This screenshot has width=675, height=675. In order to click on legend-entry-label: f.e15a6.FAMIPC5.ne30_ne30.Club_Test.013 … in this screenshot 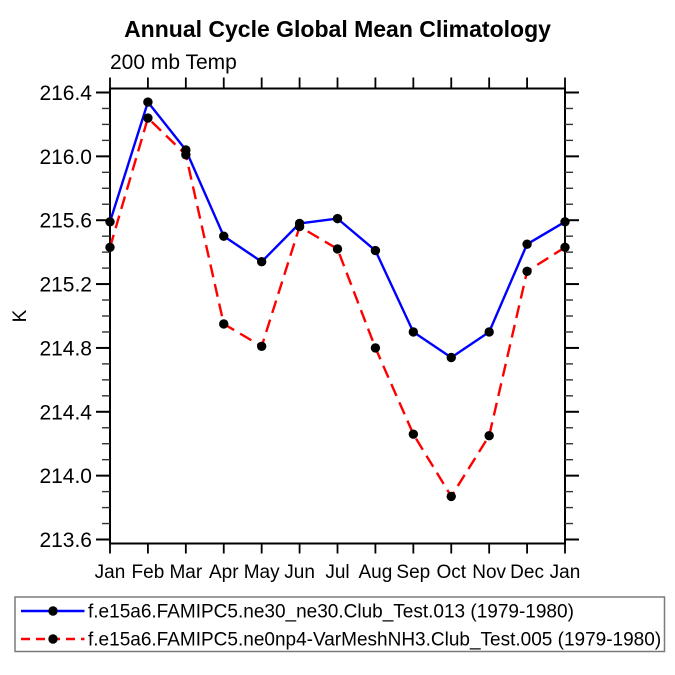, I will do `click(331, 612)`.